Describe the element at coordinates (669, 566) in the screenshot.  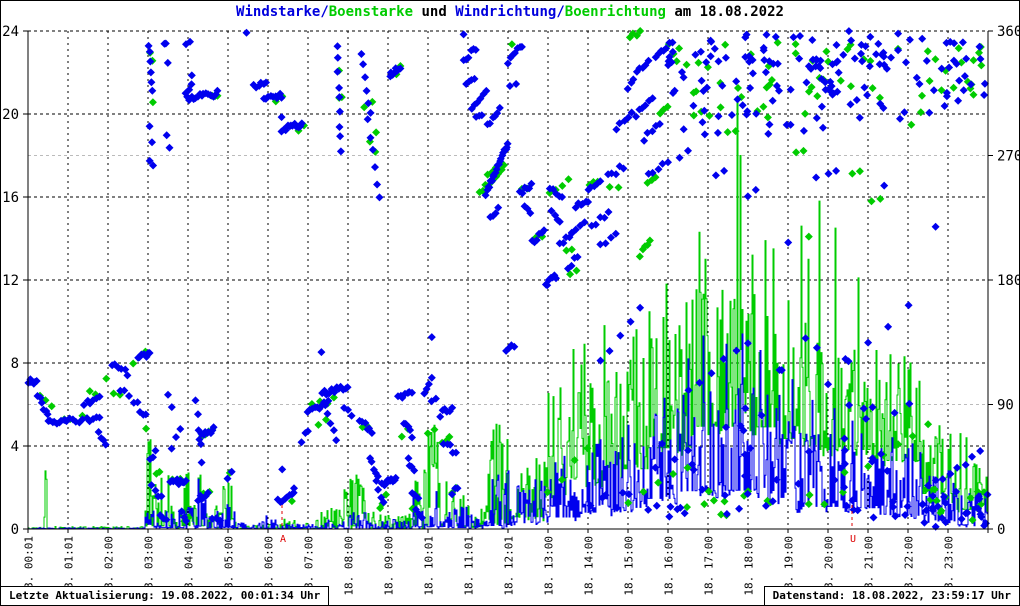
I see `x-axis-tick-label: 18. 16:00` at that location.